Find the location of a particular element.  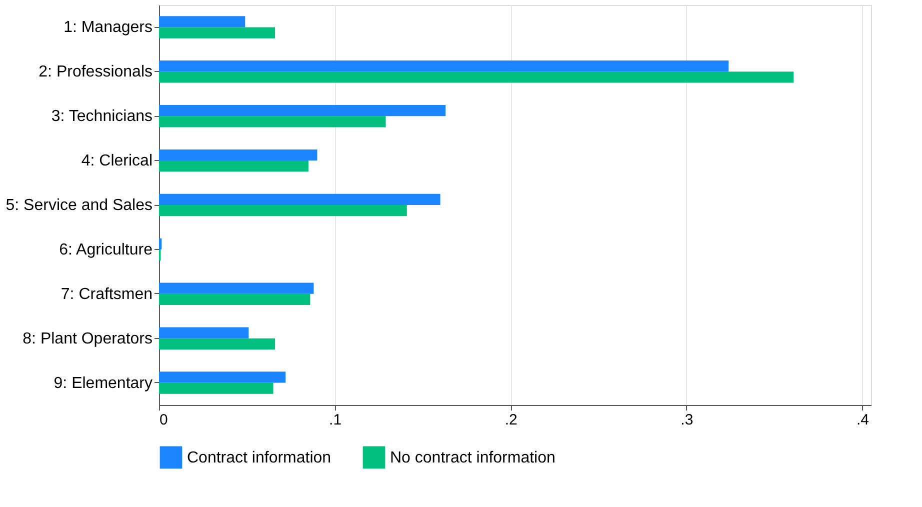

y-tick-label: 5: Service and Sales is located at coordinates (79, 205).